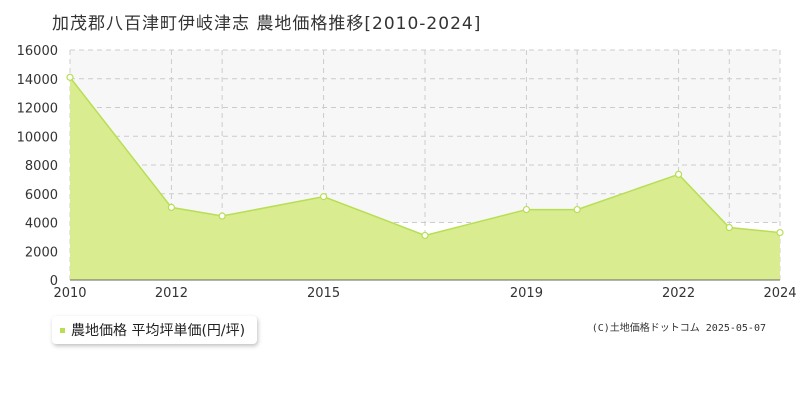 The image size is (800, 400). What do you see at coordinates (678, 328) in the screenshot?
I see `credit-text: (C)土地価格ドットコム 2025-05-07` at bounding box center [678, 328].